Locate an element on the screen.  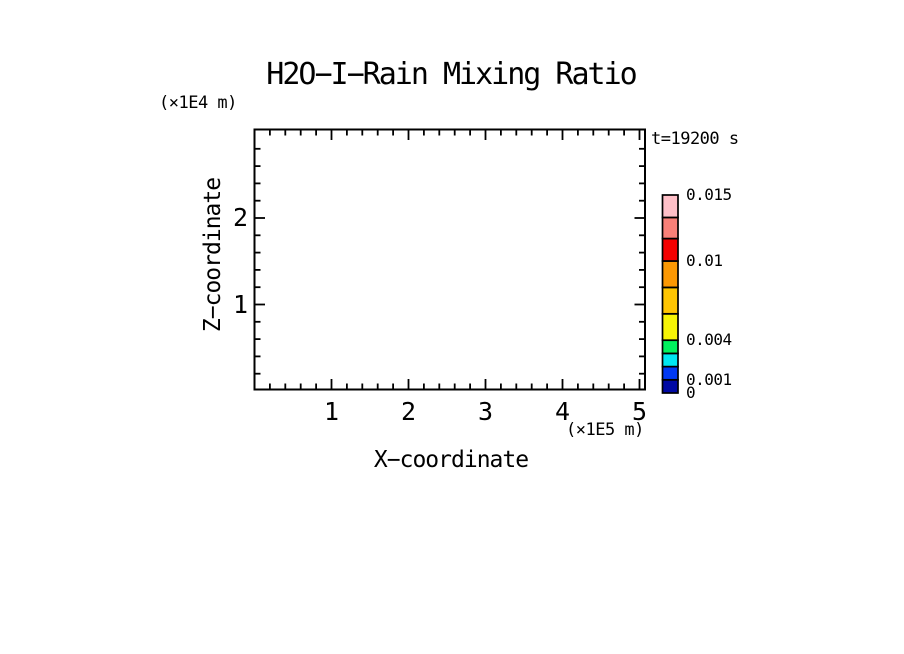
x-tick-label: 4 is located at coordinates (562, 411).